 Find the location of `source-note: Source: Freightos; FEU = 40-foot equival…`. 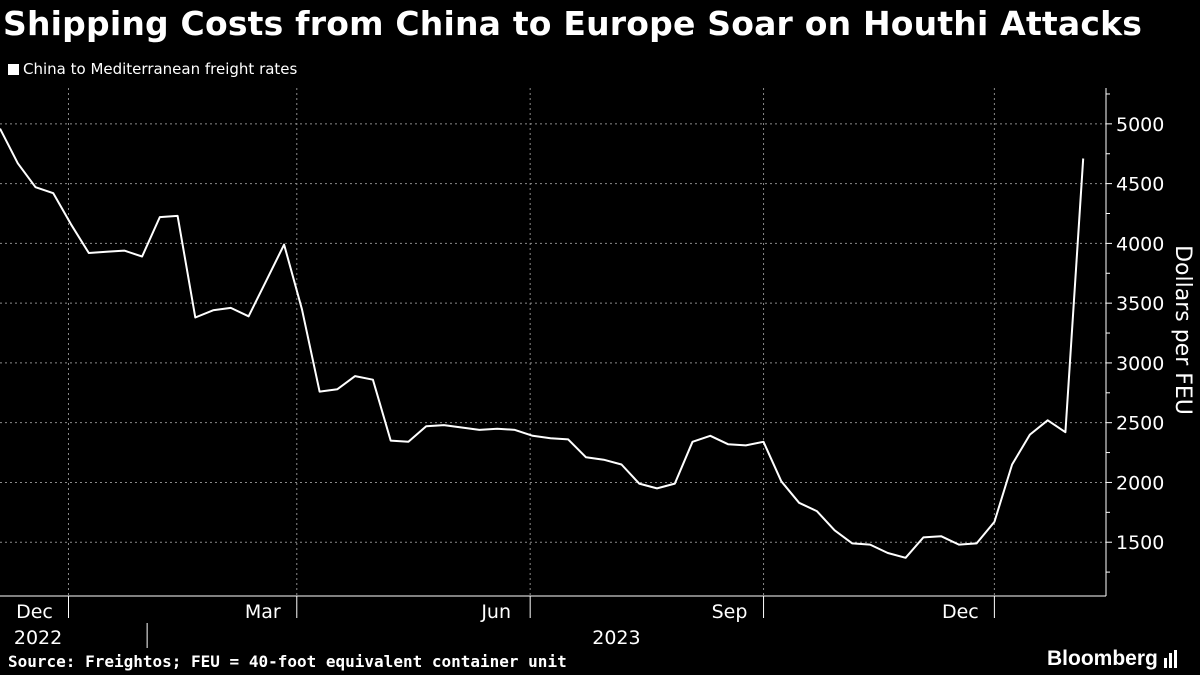

source-note: Source: Freightos; FEU = 40-foot equival… is located at coordinates (287, 661).